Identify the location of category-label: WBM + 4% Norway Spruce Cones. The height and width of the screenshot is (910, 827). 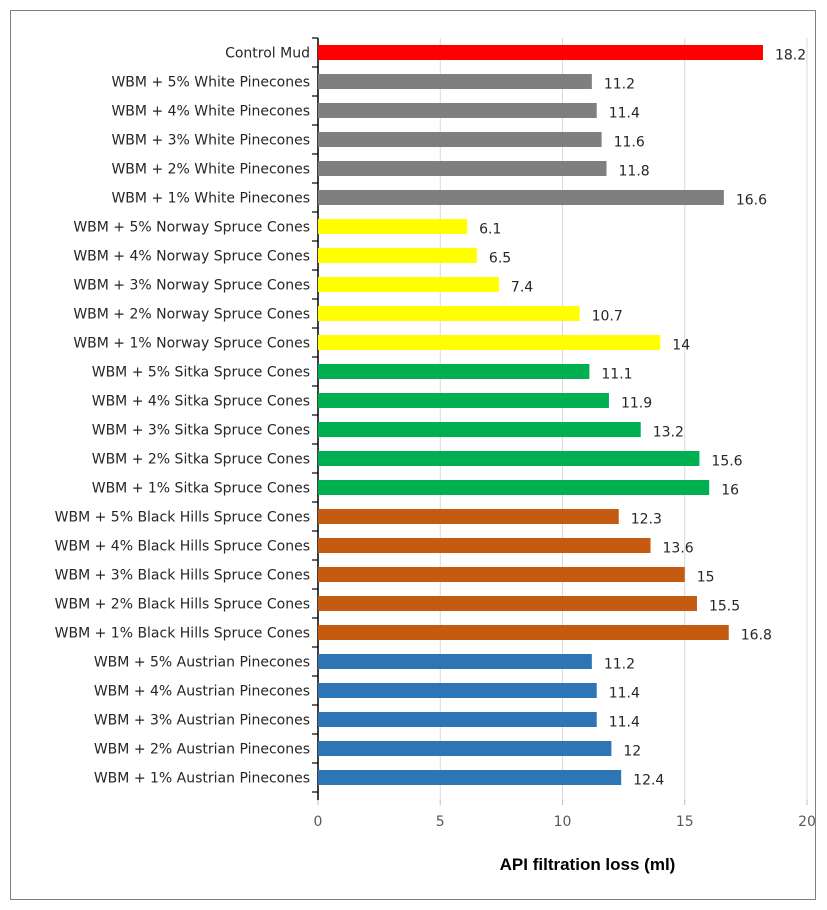
(191, 257).